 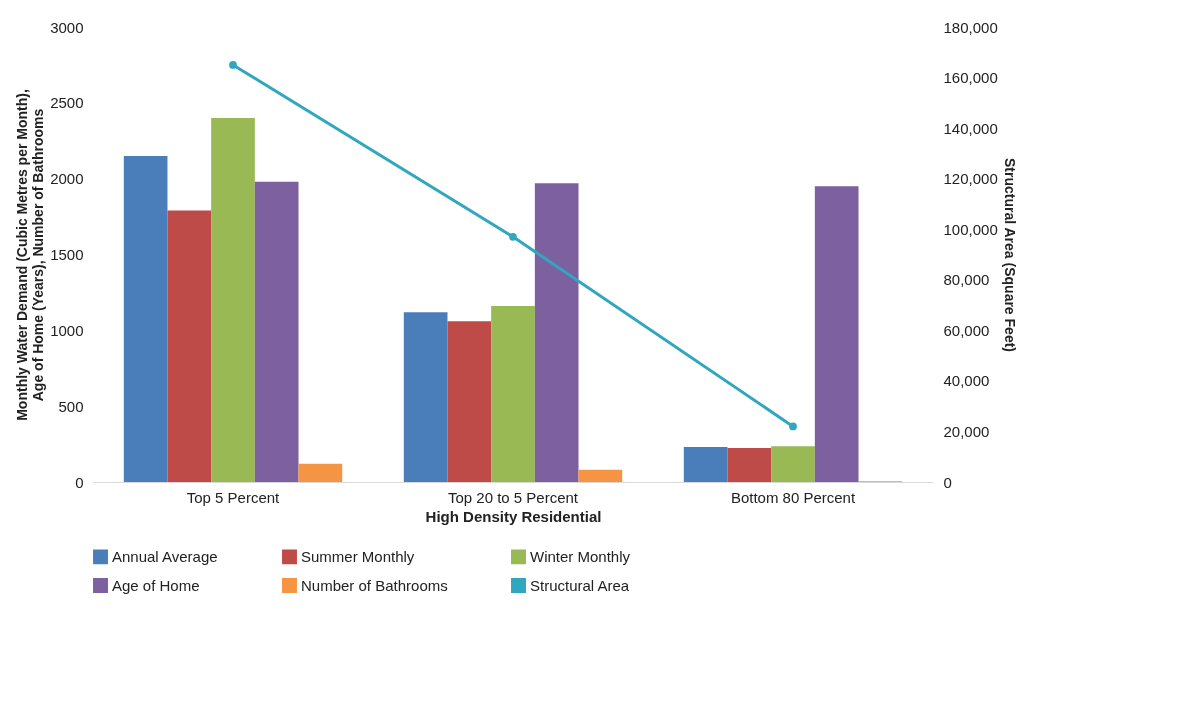 I want to click on y2-tick-label: 40,000, so click(x=966, y=381).